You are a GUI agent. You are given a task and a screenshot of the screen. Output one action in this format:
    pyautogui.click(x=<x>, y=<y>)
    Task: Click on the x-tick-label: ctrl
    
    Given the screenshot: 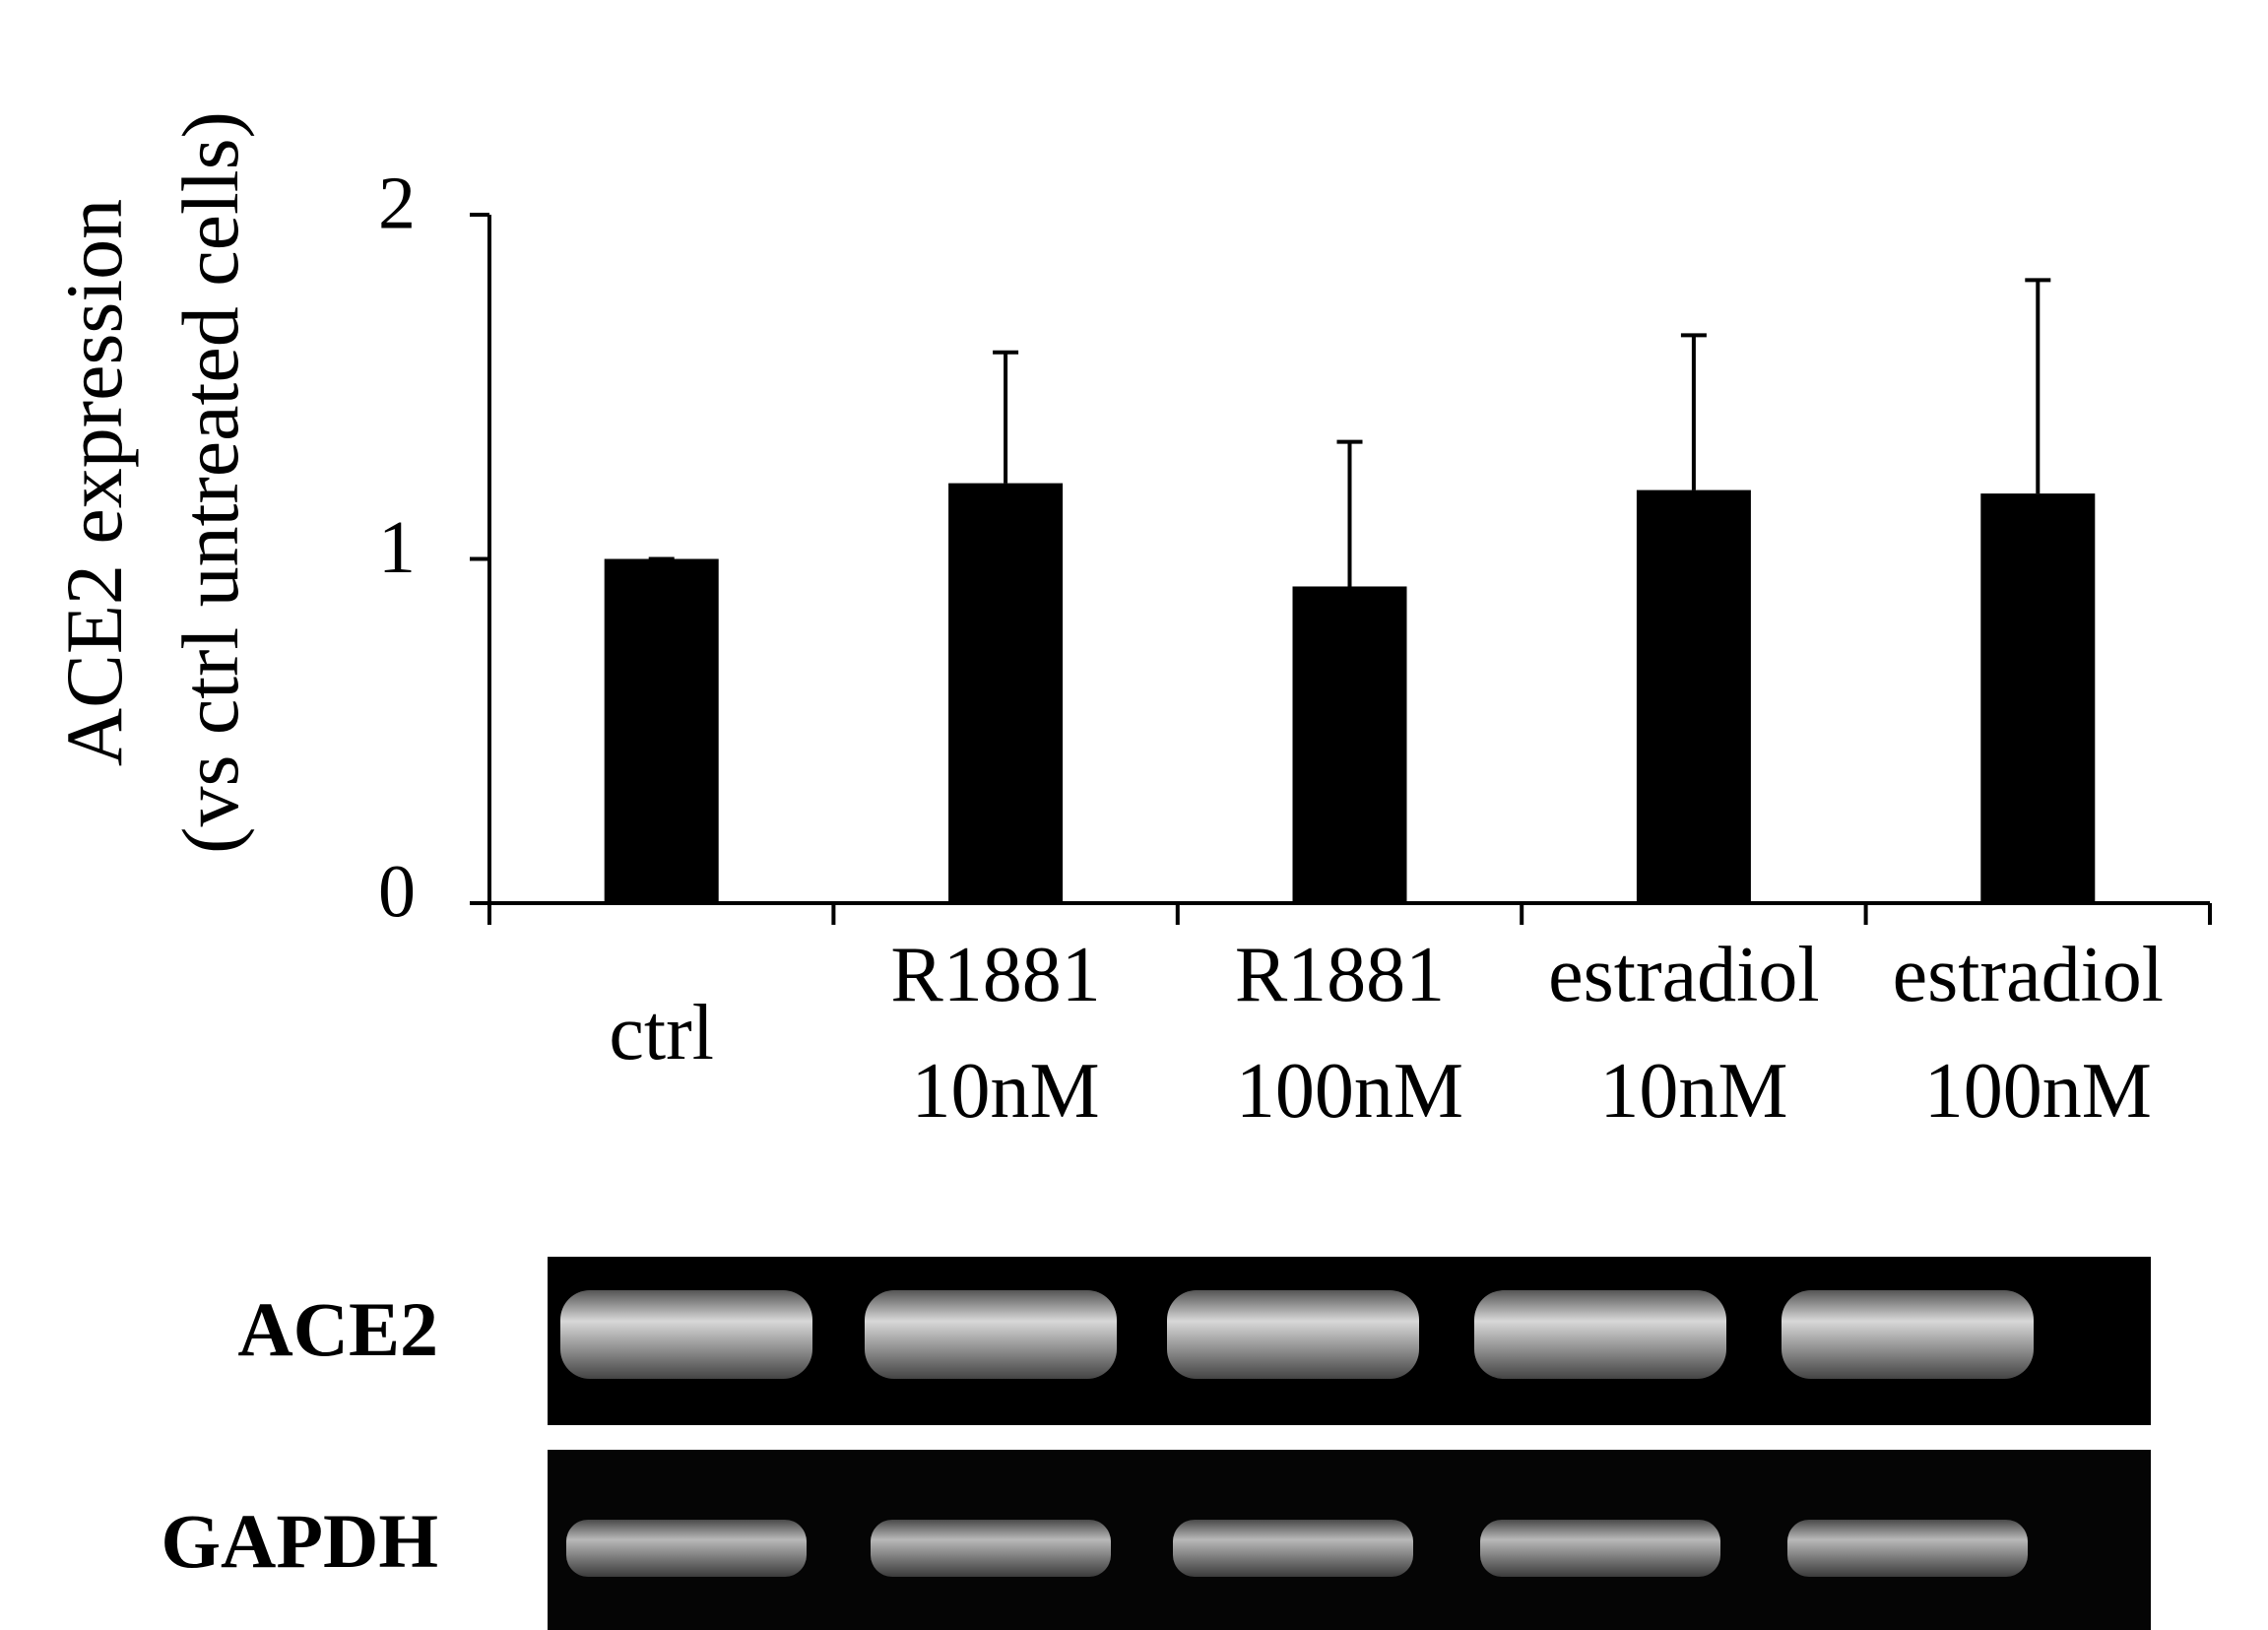 What is the action you would take?
    pyautogui.click(x=661, y=1033)
    